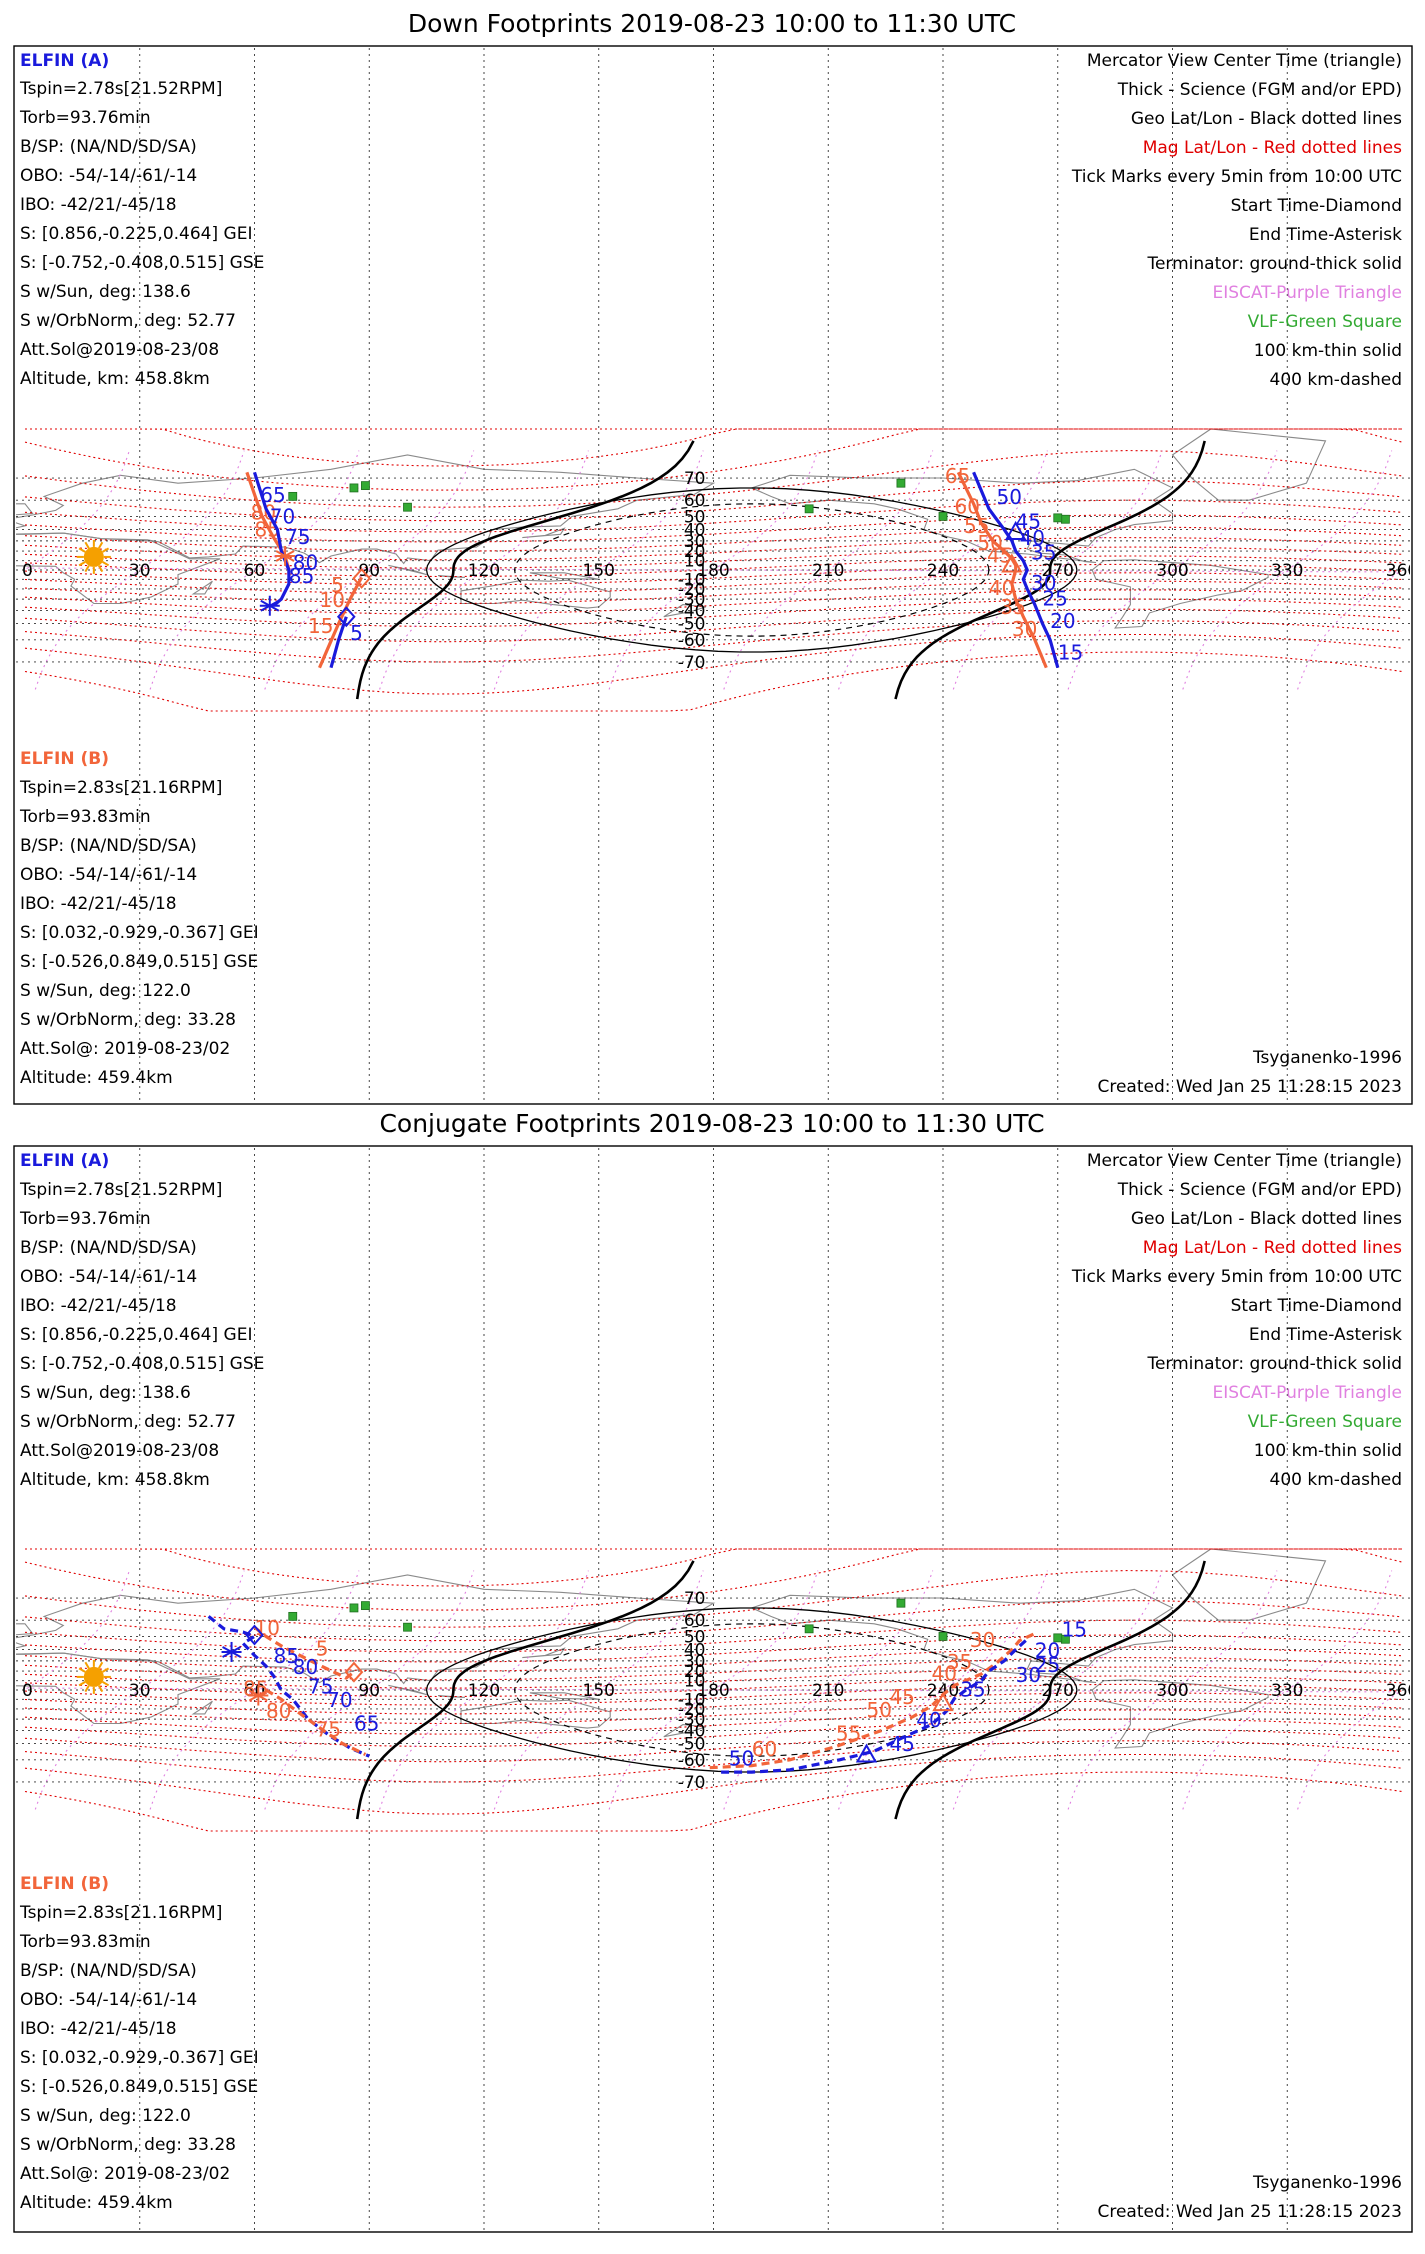  Describe the element at coordinates (695, 1682) in the screenshot. I see `lat-tick-label: 10` at that location.